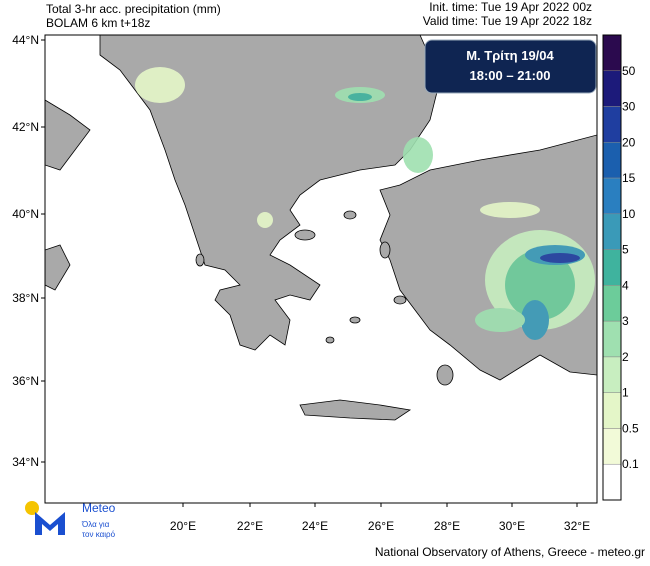  I want to click on colorbar-label: 50, so click(629, 71).